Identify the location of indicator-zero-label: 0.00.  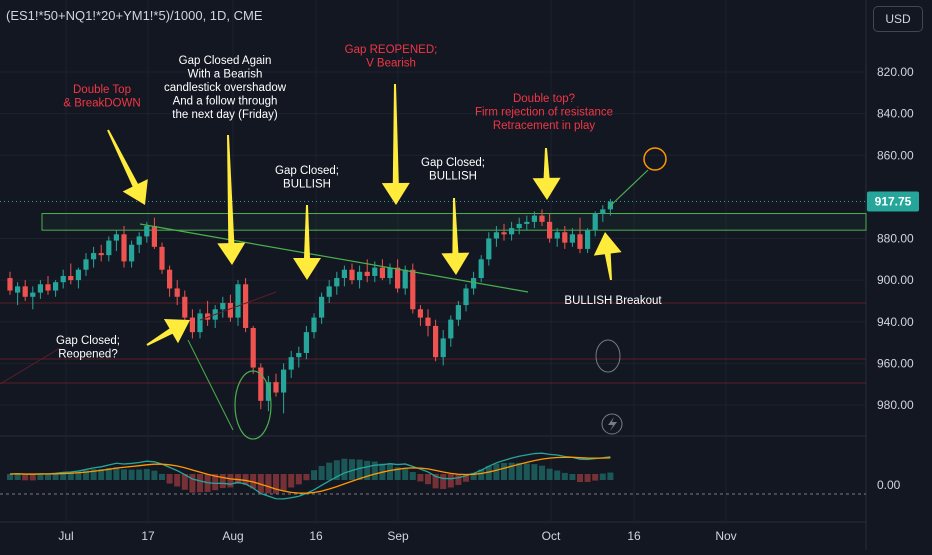
(889, 485).